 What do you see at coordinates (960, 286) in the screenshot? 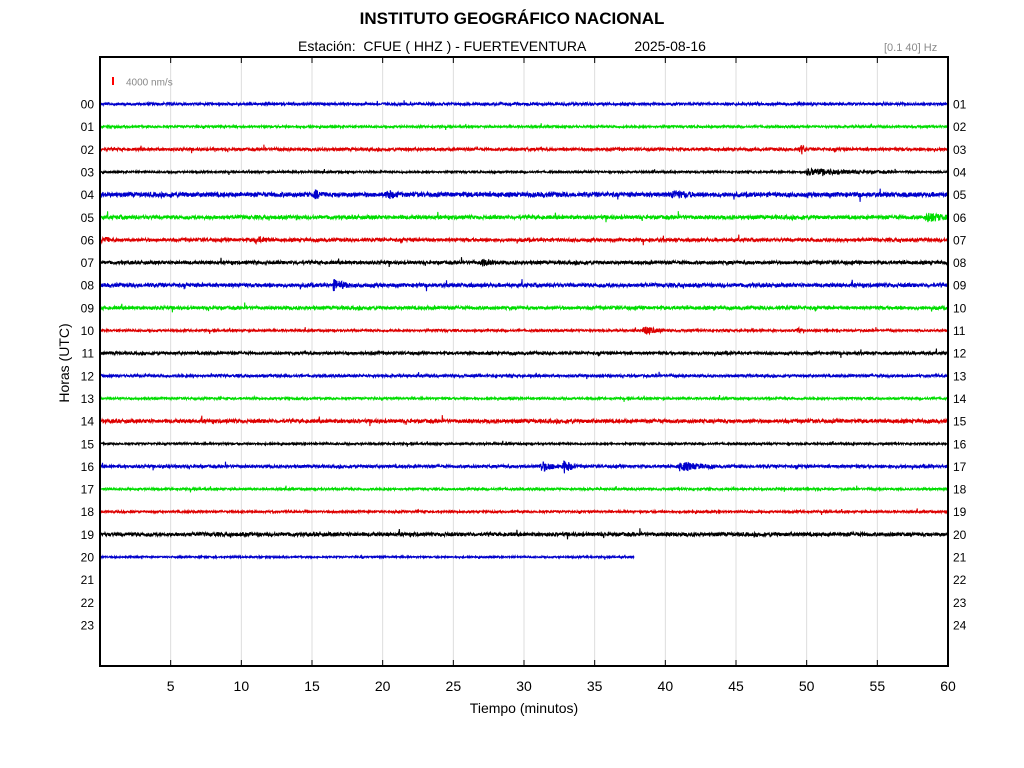
I see `y-tick-label-right: 09` at bounding box center [960, 286].